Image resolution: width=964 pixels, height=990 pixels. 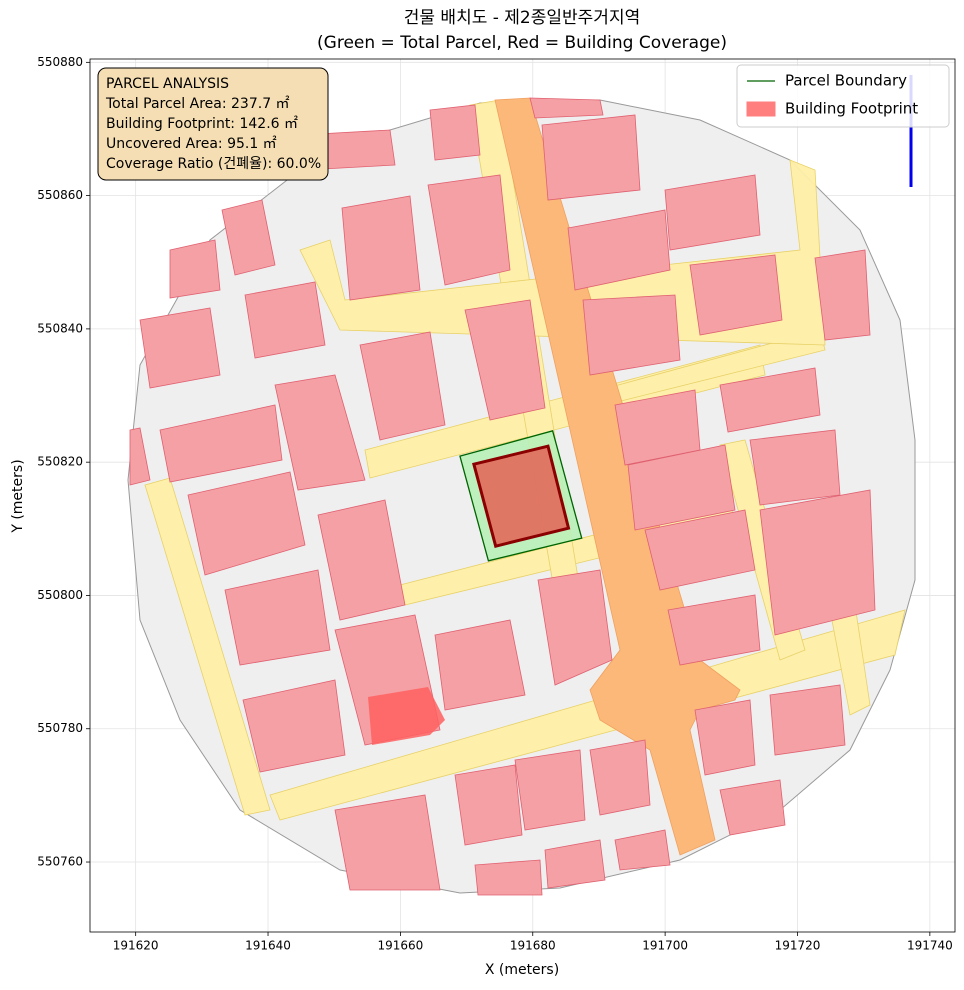 I want to click on y-tick-label: 550820, so click(x=60, y=462).